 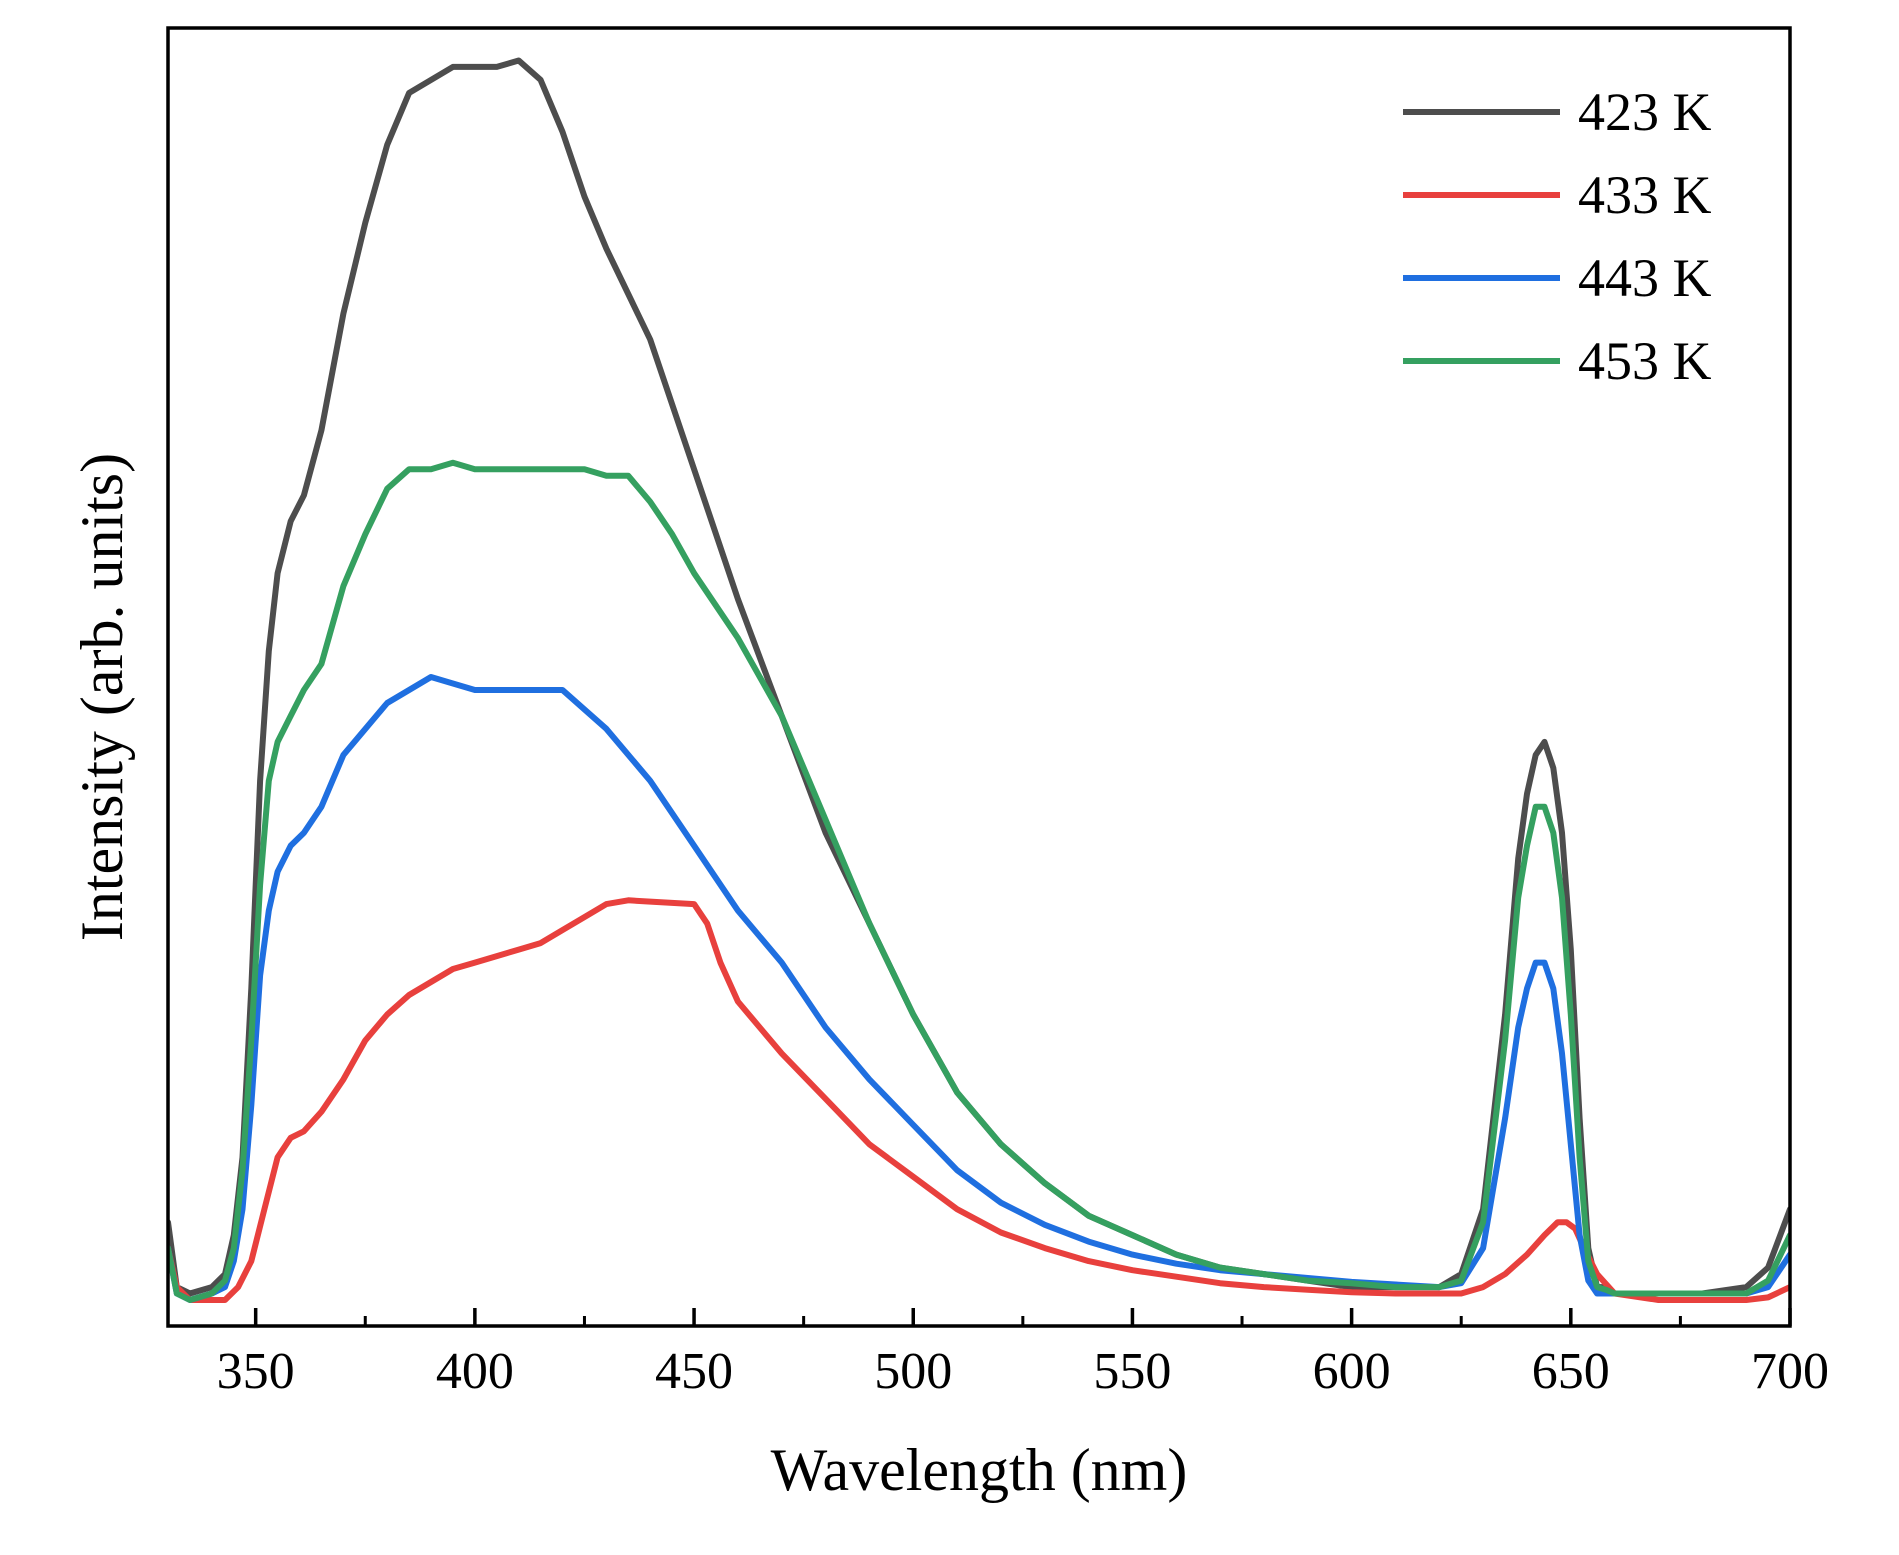 What do you see at coordinates (979, 1470) in the screenshot?
I see `x-axis-title: Wavelength (nm)` at bounding box center [979, 1470].